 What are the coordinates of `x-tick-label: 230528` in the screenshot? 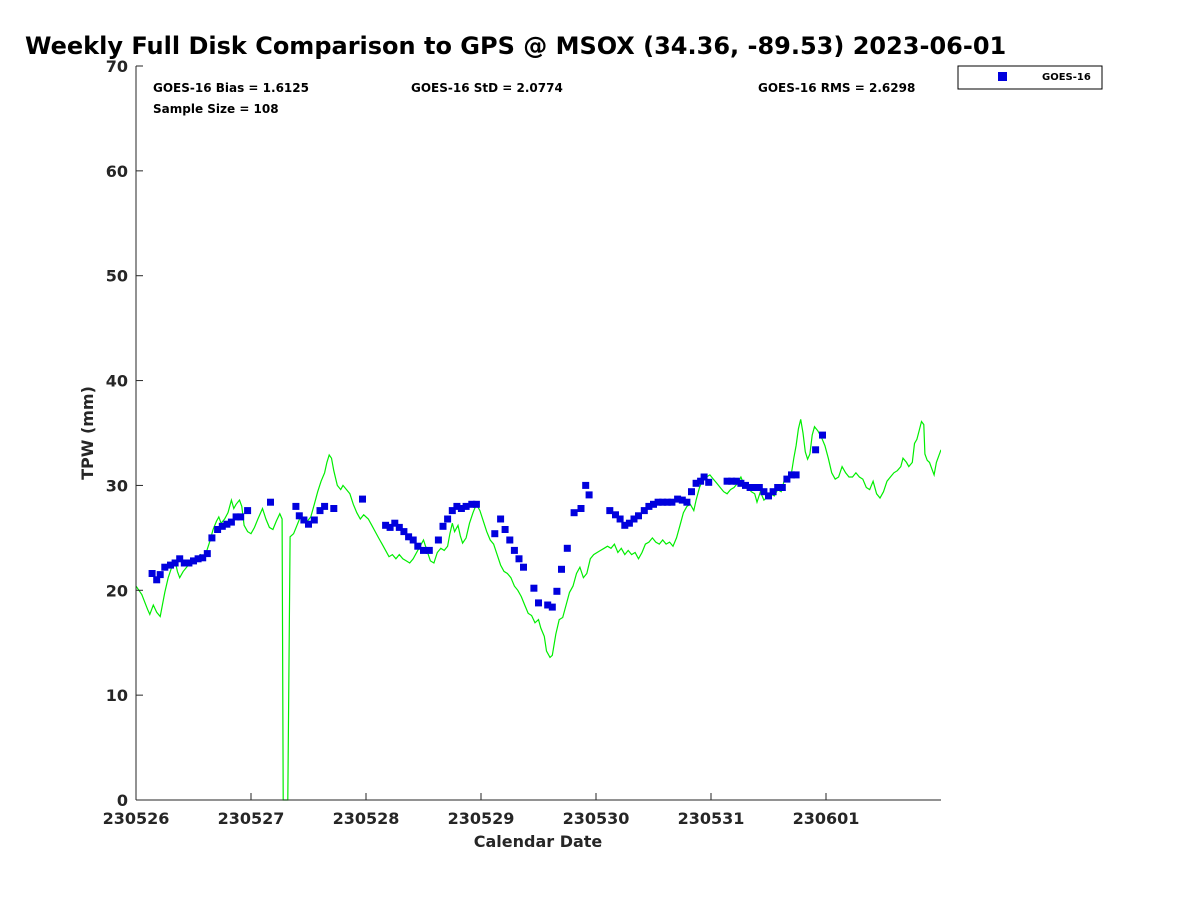 It's located at (366, 818).